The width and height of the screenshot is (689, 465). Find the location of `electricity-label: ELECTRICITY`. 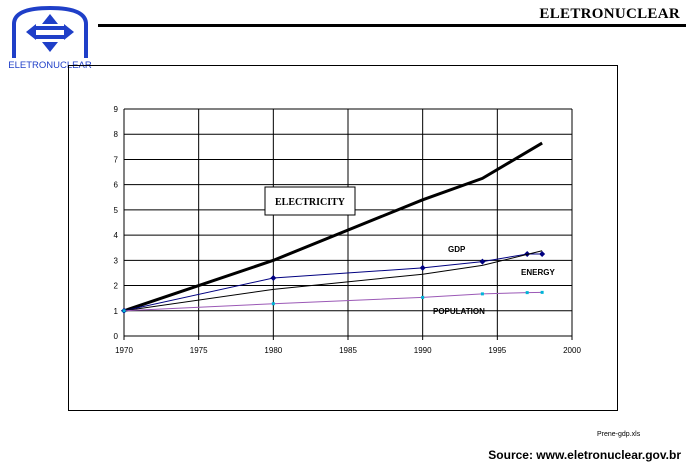

electricity-label: ELECTRICITY is located at coordinates (310, 202).